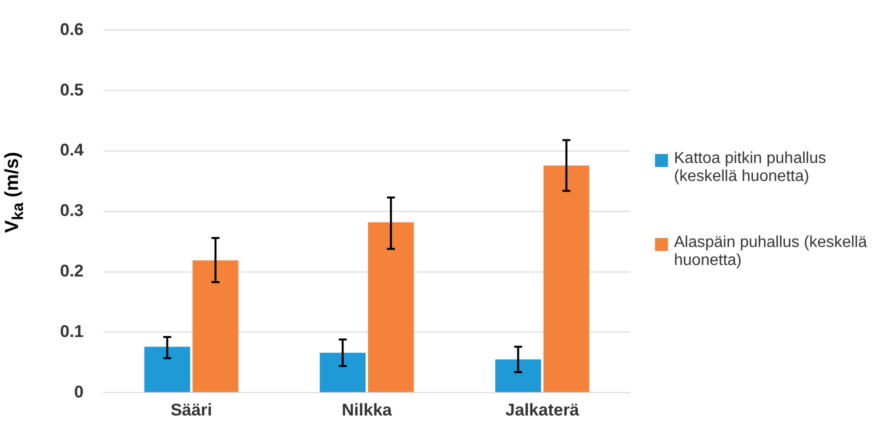 Image resolution: width=876 pixels, height=434 pixels. Describe the element at coordinates (72, 29) in the screenshot. I see `y-tick-label: 0.6` at that location.